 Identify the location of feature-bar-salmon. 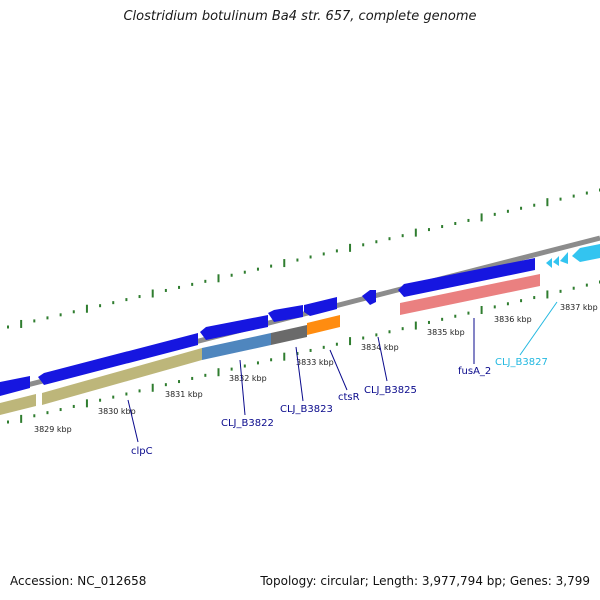
(470, 294).